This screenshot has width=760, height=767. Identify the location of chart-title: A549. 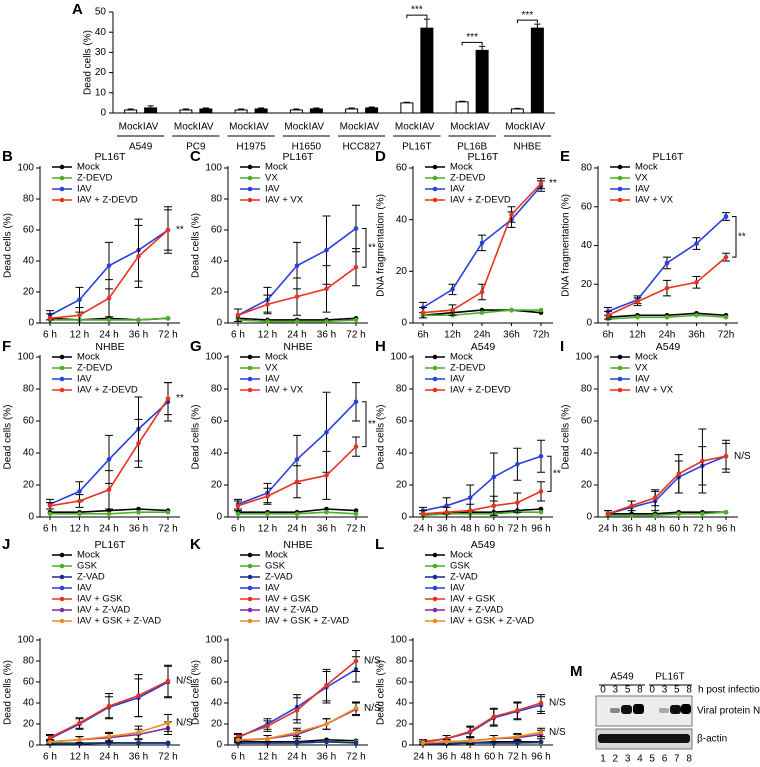
(668, 347).